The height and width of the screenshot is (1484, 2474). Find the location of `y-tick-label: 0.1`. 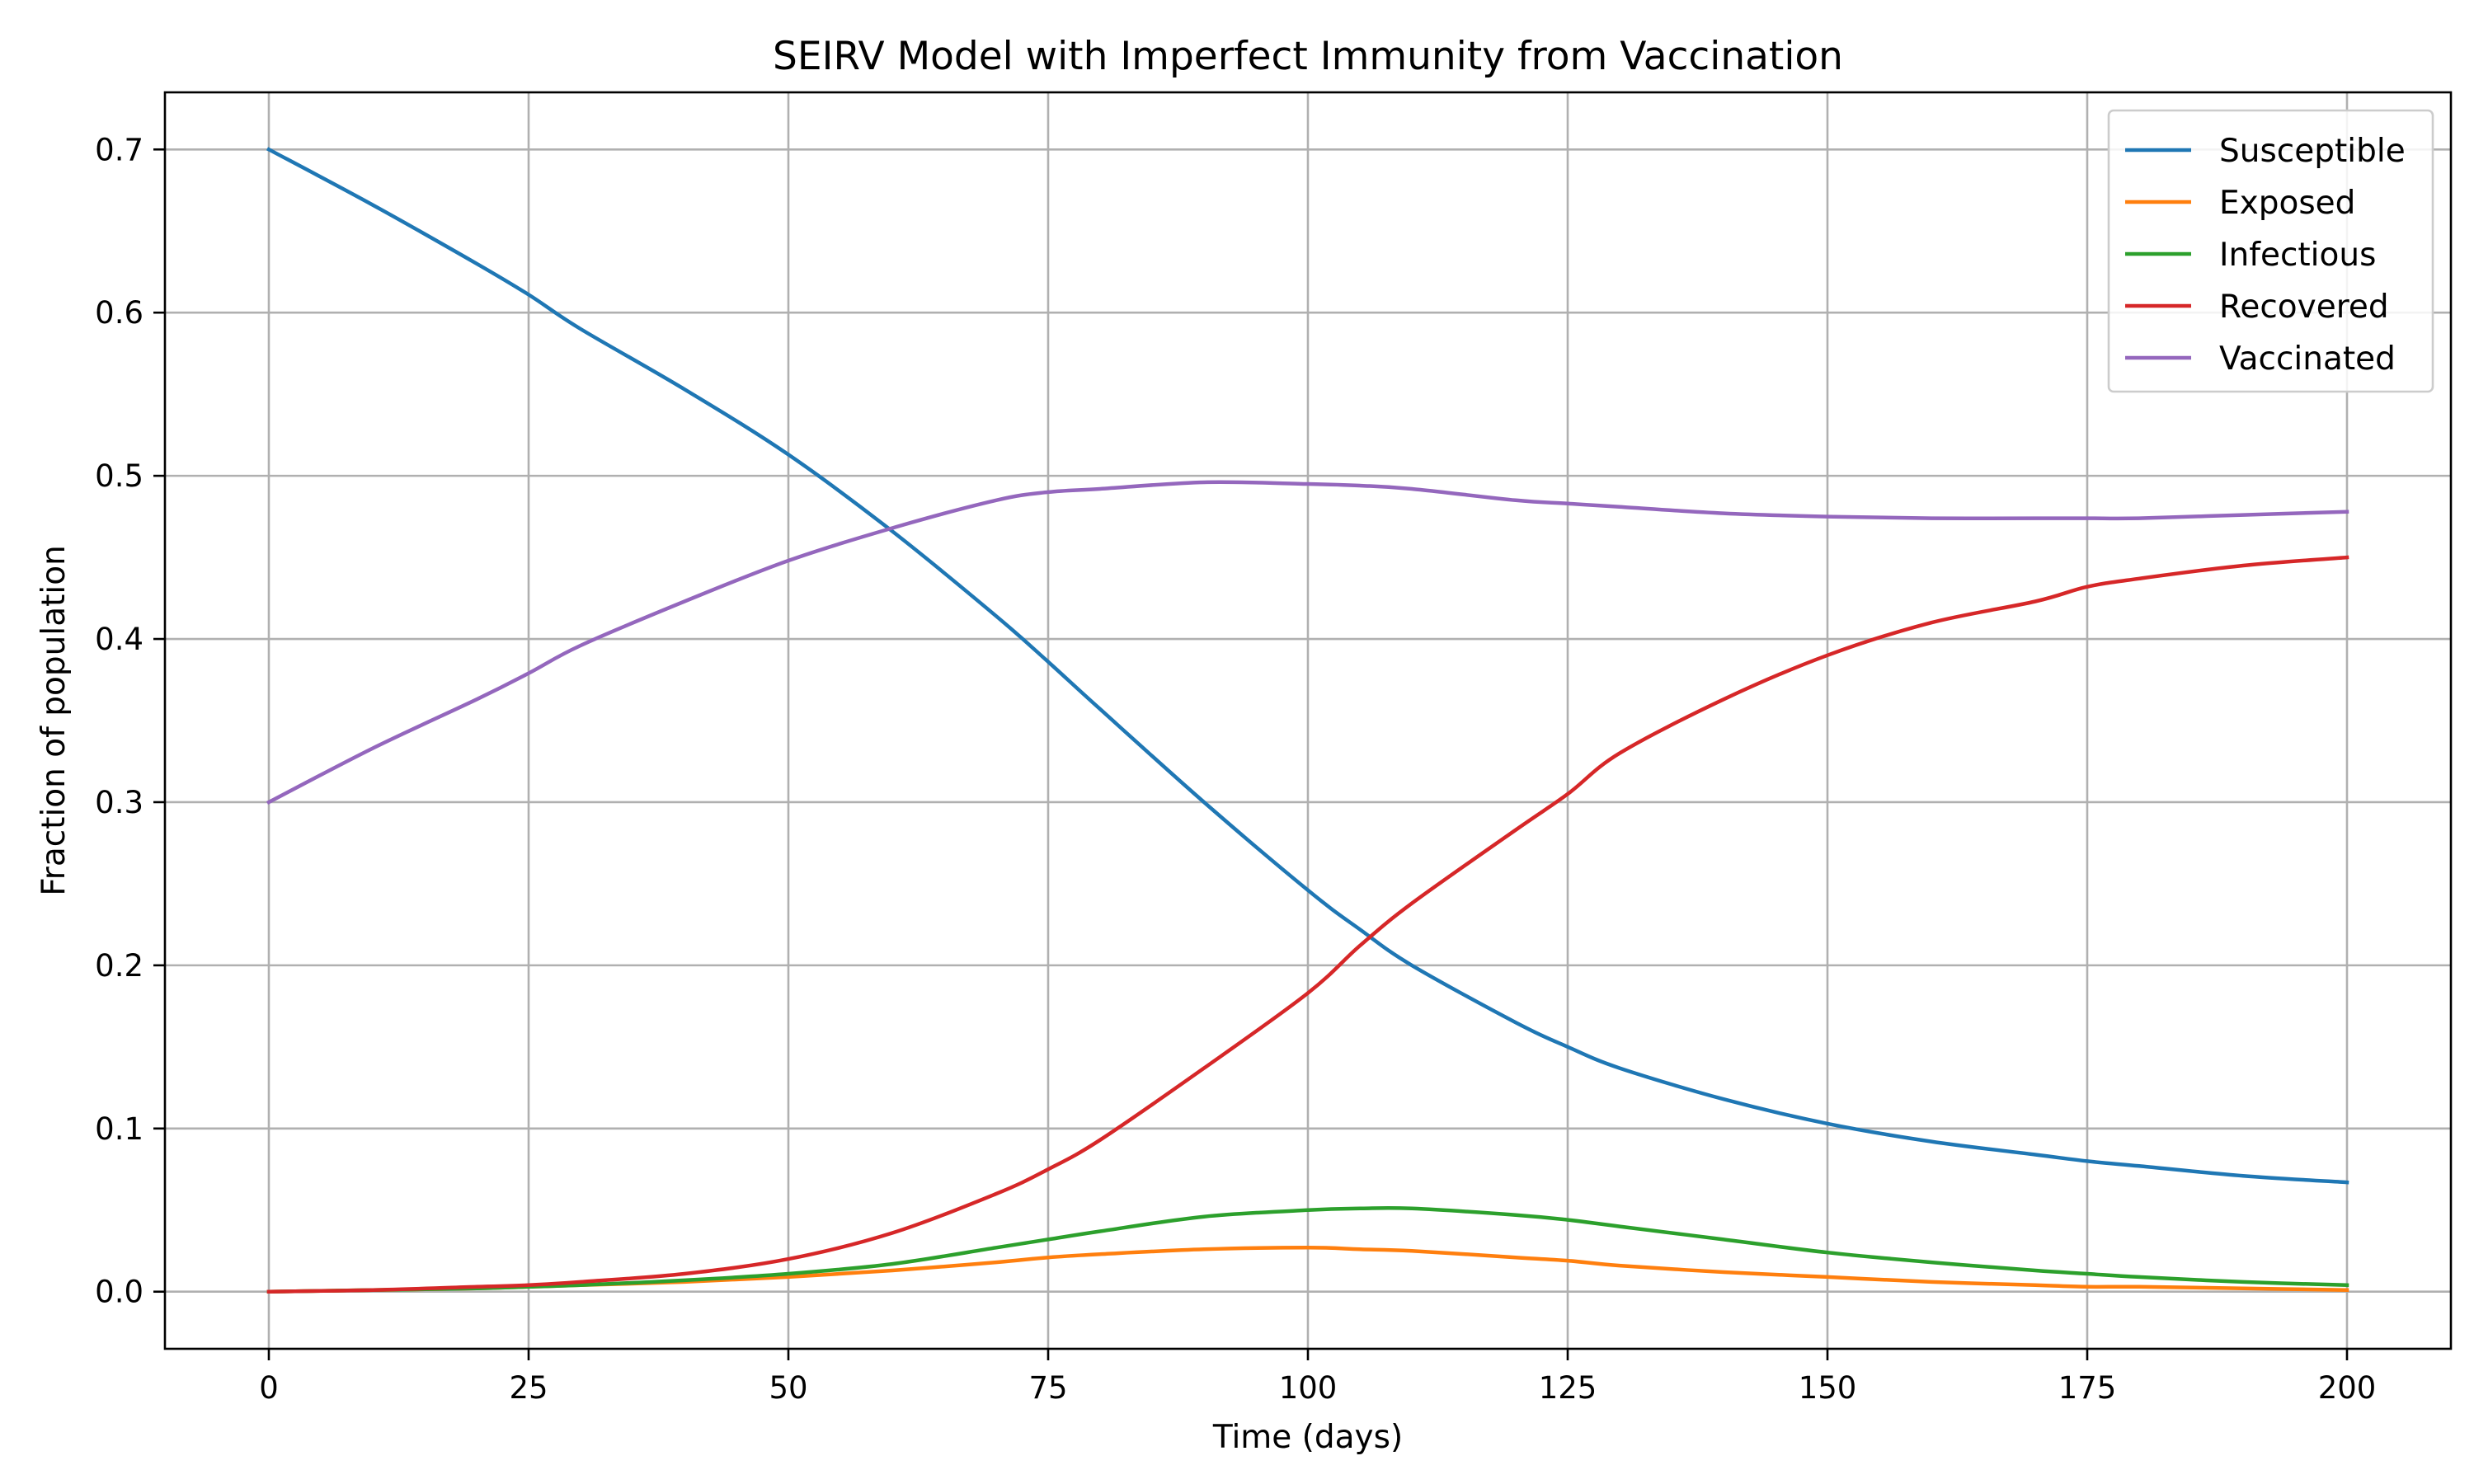

y-tick-label: 0.1 is located at coordinates (119, 1129).